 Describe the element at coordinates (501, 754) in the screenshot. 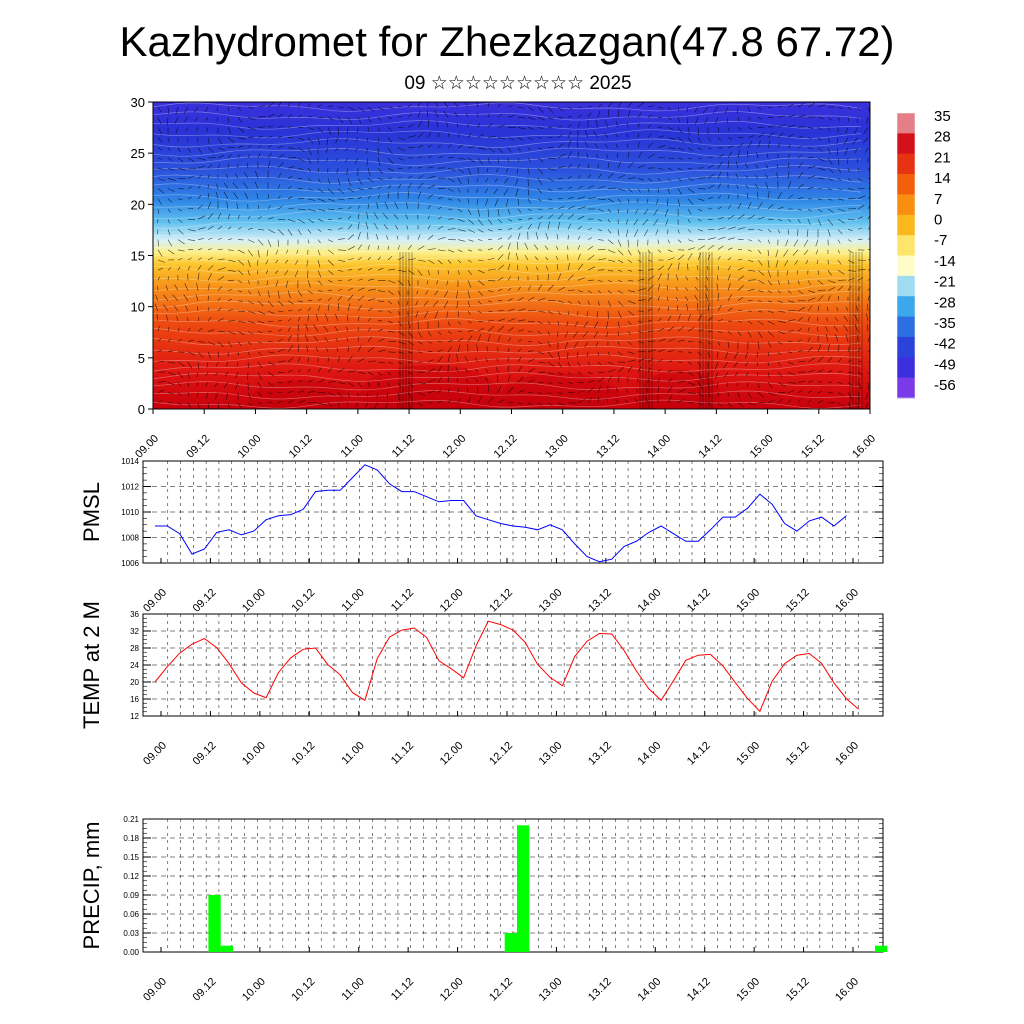

I see `x-tick-label: 12.12` at that location.